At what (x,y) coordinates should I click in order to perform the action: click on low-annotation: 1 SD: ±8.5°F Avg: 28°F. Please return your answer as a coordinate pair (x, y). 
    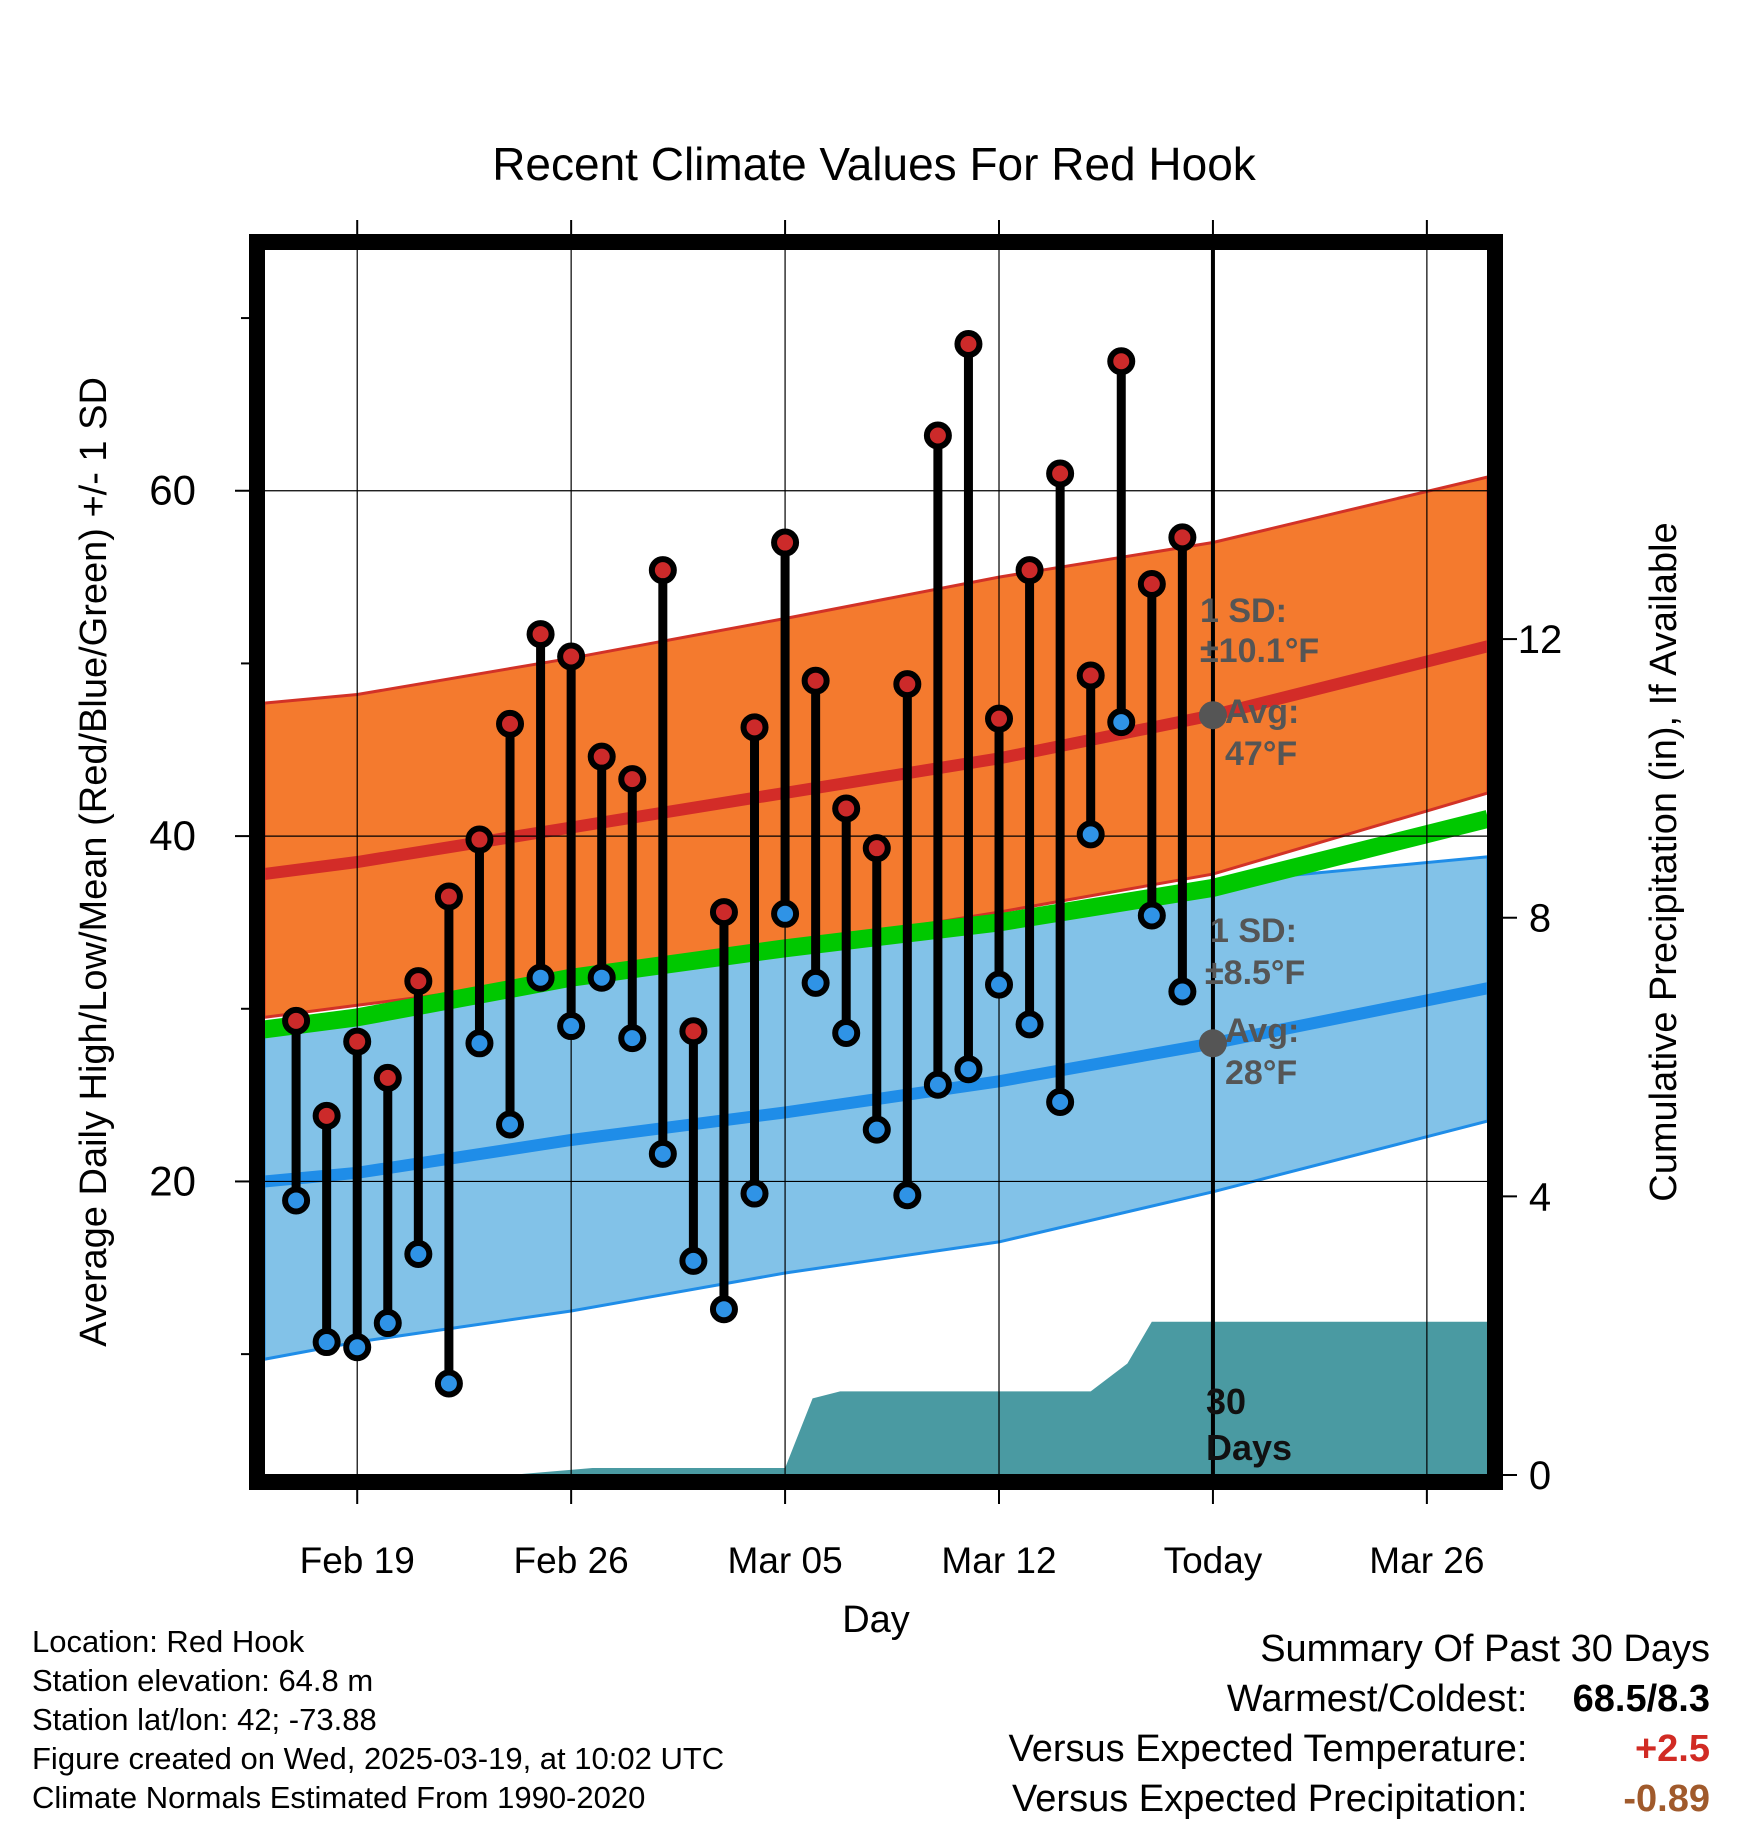
    Looking at the image, I should click on (1255, 1002).